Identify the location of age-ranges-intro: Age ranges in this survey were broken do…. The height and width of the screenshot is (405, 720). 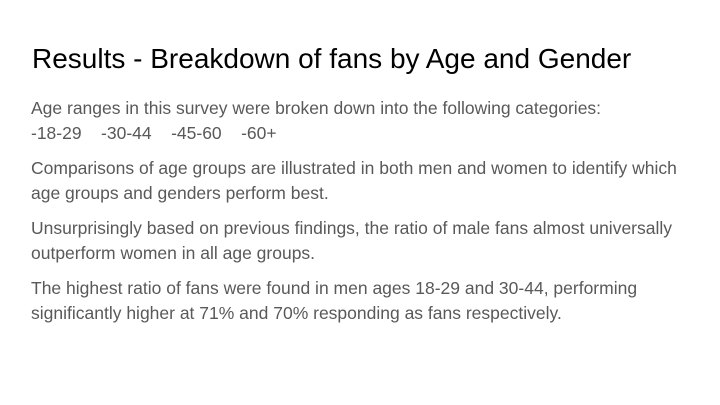
(316, 108).